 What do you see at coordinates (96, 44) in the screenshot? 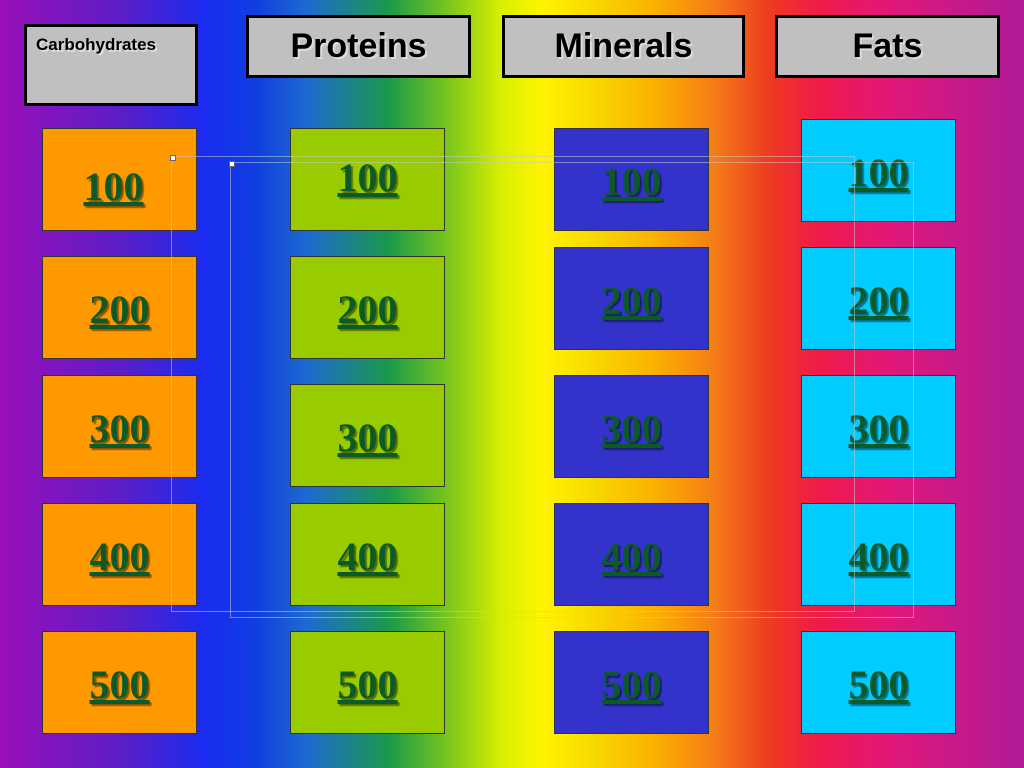
I see `category-label-carbohydrates: Carbohydrates` at bounding box center [96, 44].